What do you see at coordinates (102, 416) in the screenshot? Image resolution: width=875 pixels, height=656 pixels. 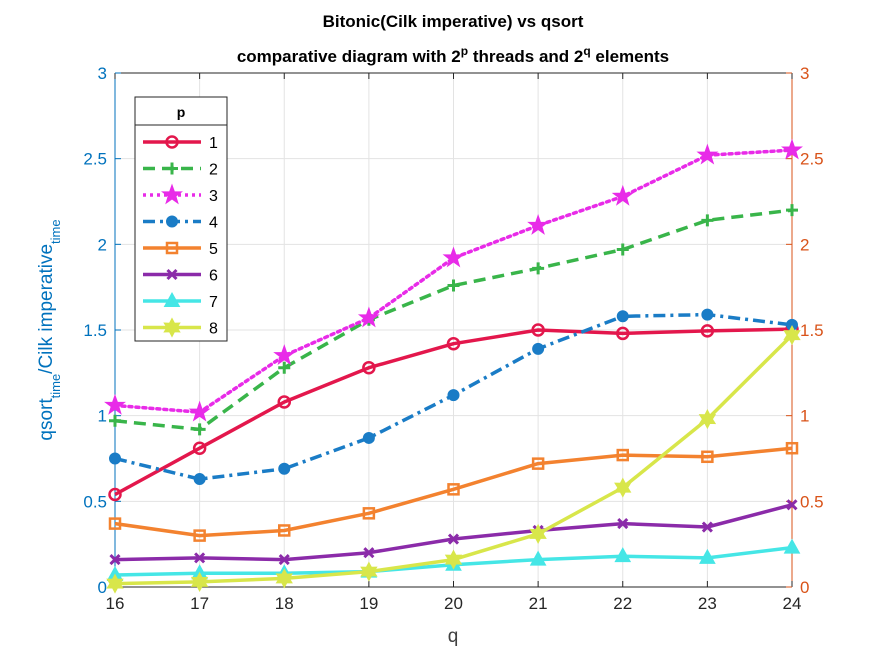 I see `y-tick-label-left: 1` at bounding box center [102, 416].